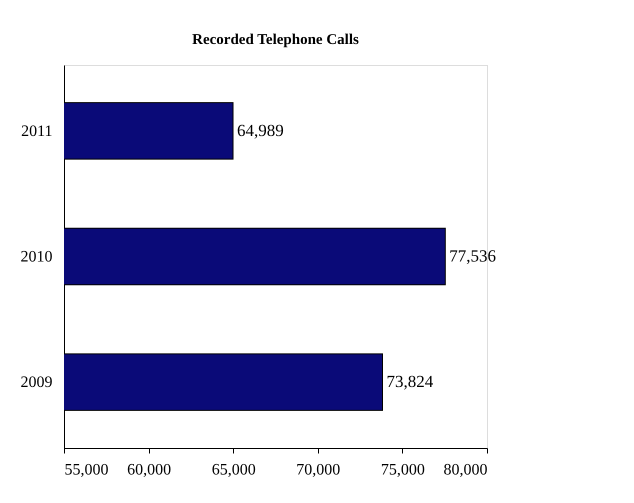 Image resolution: width=634 pixels, height=503 pixels. What do you see at coordinates (36, 257) in the screenshot?
I see `y-tick-label: 2010` at bounding box center [36, 257].